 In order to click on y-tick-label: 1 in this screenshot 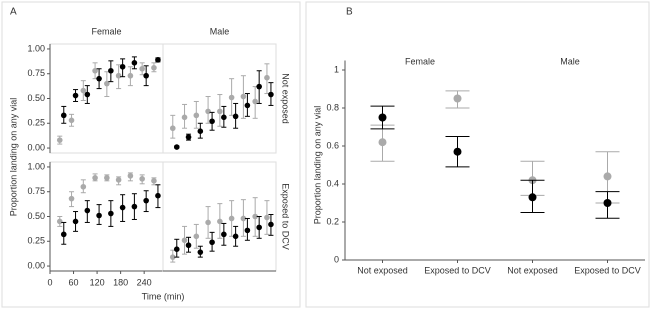, I will do `click(336, 69)`.